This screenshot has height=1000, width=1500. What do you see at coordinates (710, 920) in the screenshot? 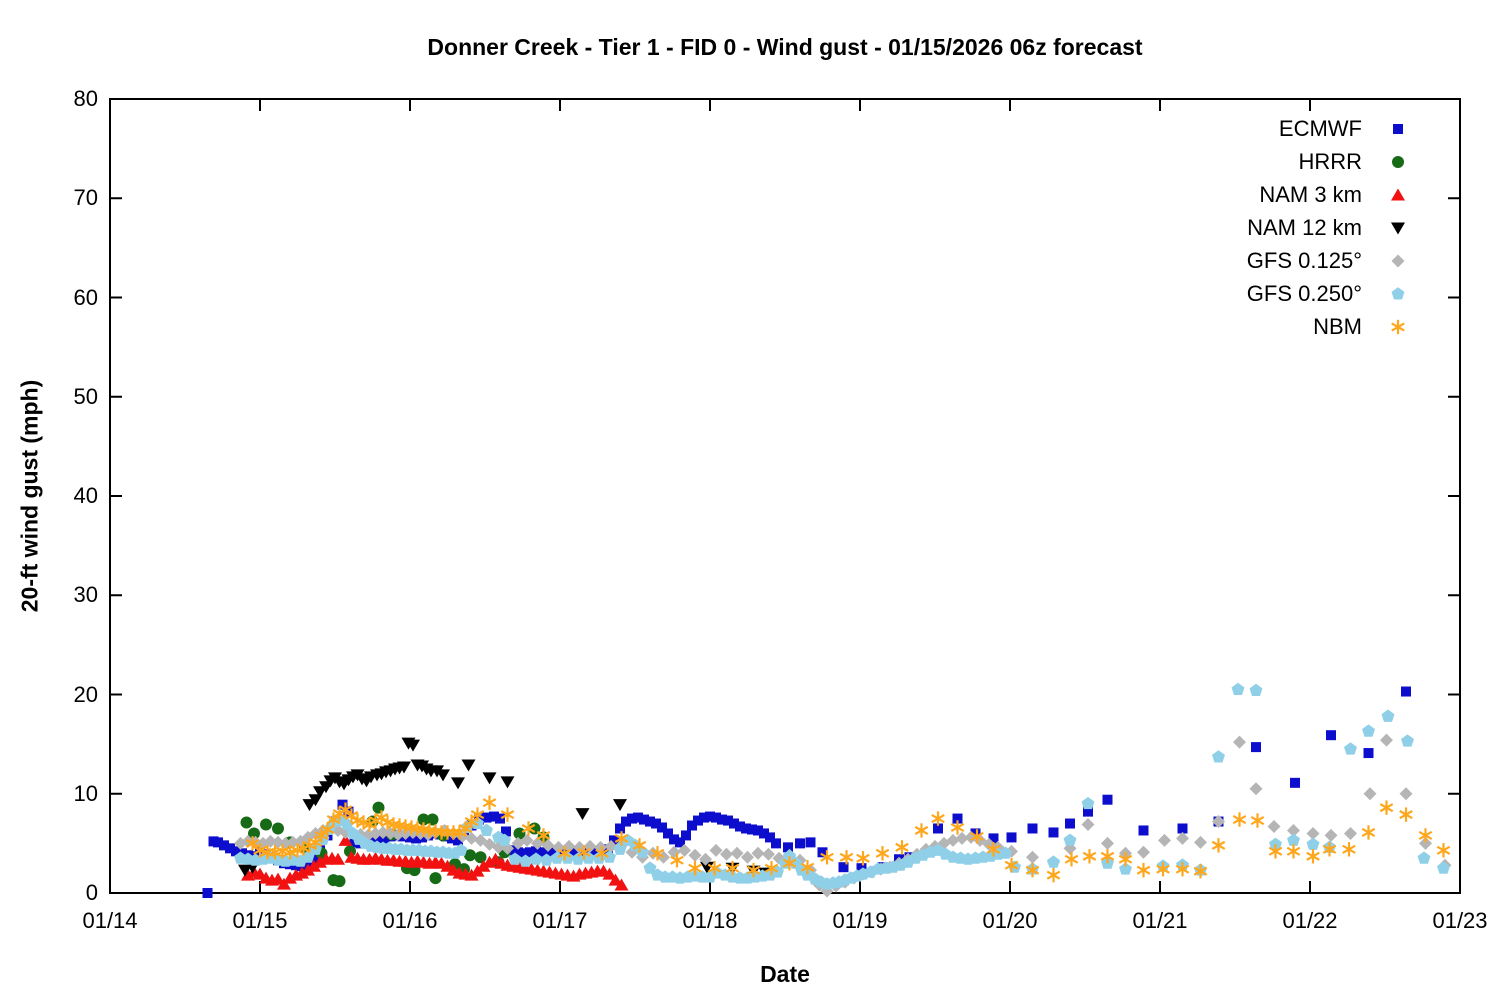
I see `x-tick-label: 01/18` at bounding box center [710, 920].